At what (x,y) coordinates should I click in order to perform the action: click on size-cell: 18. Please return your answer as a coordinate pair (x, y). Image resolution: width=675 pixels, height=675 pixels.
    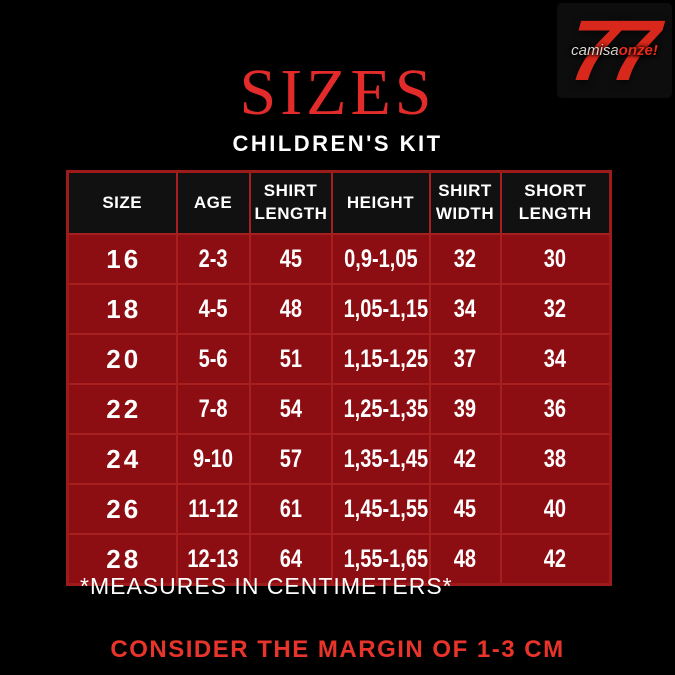
    Looking at the image, I should click on (122, 309).